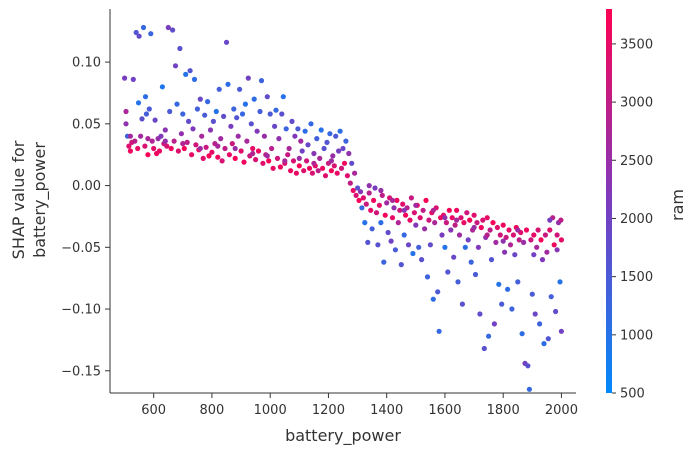  What do you see at coordinates (85, 217) in the screenshot?
I see `y-axis-ticks: 0.10 0.05 0.00 −0.05 −0.10 −0.15` at bounding box center [85, 217].